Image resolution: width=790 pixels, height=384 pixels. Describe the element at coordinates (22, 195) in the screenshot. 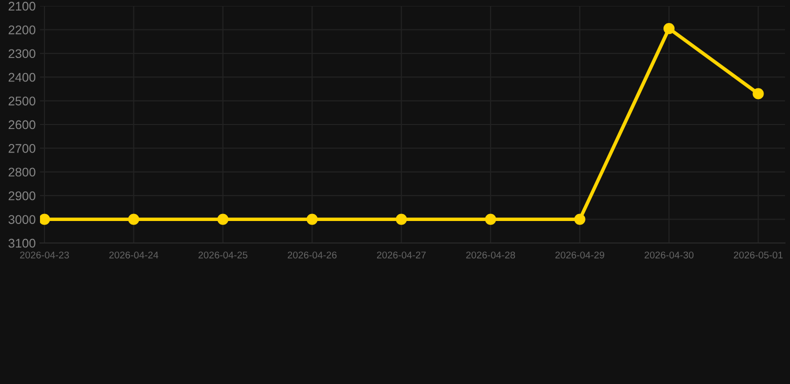

I see `y-tick-label: 2900` at that location.